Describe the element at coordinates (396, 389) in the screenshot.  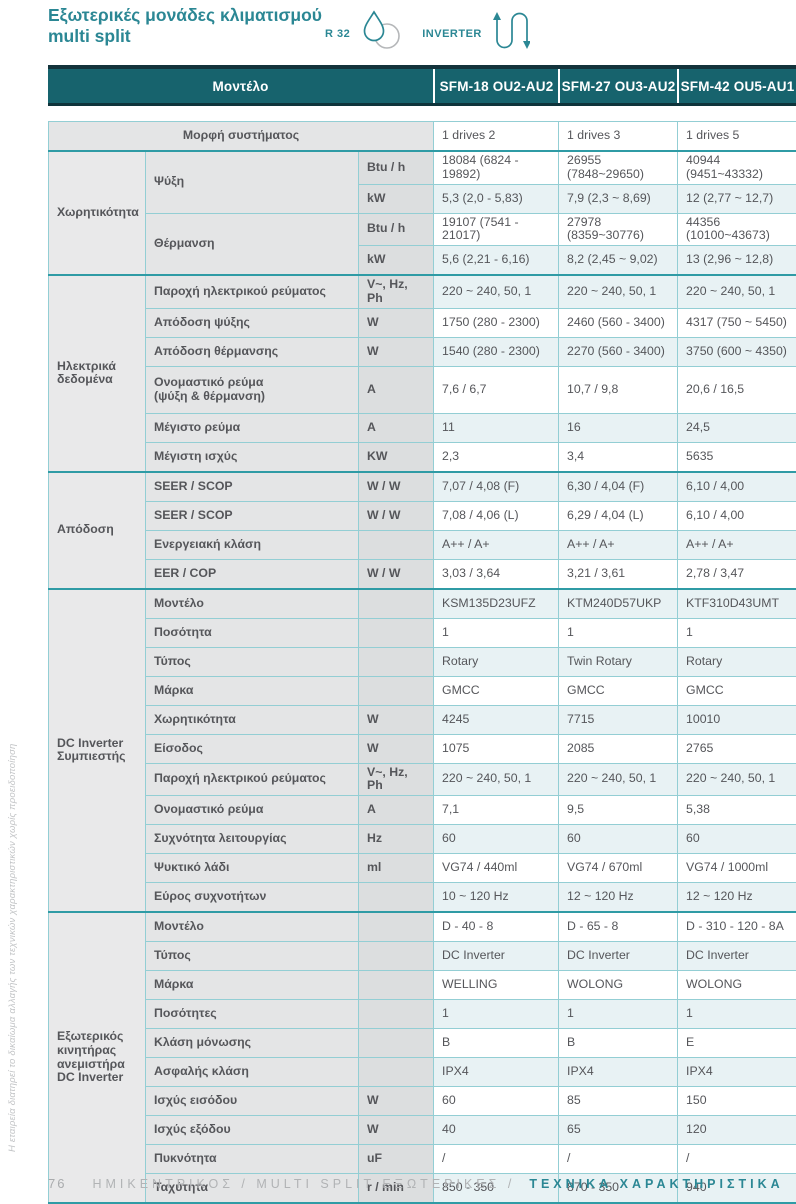
I see `unit-cell: A` at that location.